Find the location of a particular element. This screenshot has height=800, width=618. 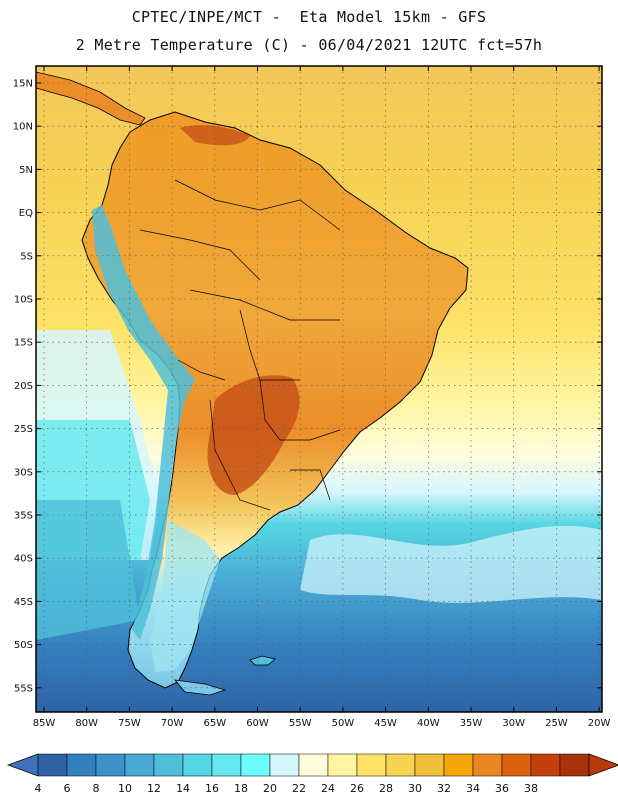

atlantic-cool-zone is located at coordinates (451, 564).